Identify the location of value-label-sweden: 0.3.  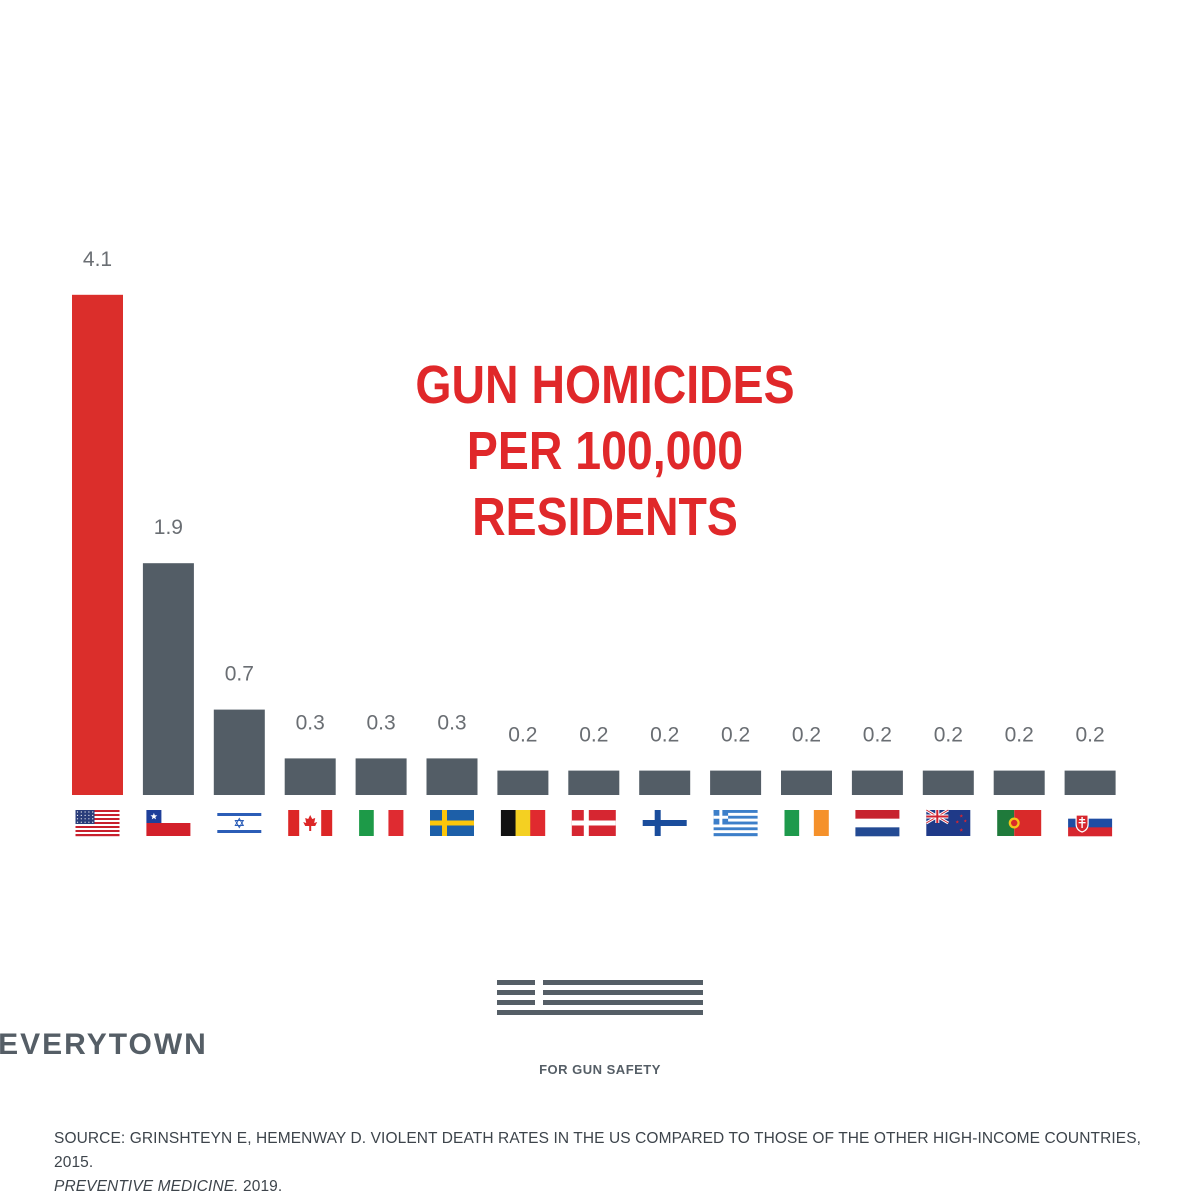
(451, 722).